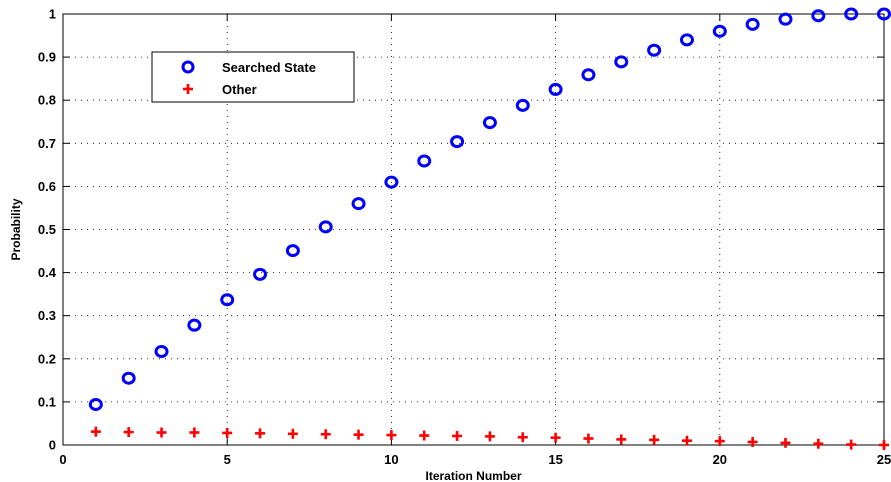 This screenshot has width=891, height=482. What do you see at coordinates (239, 89) in the screenshot?
I see `legend-label-other: Other` at bounding box center [239, 89].